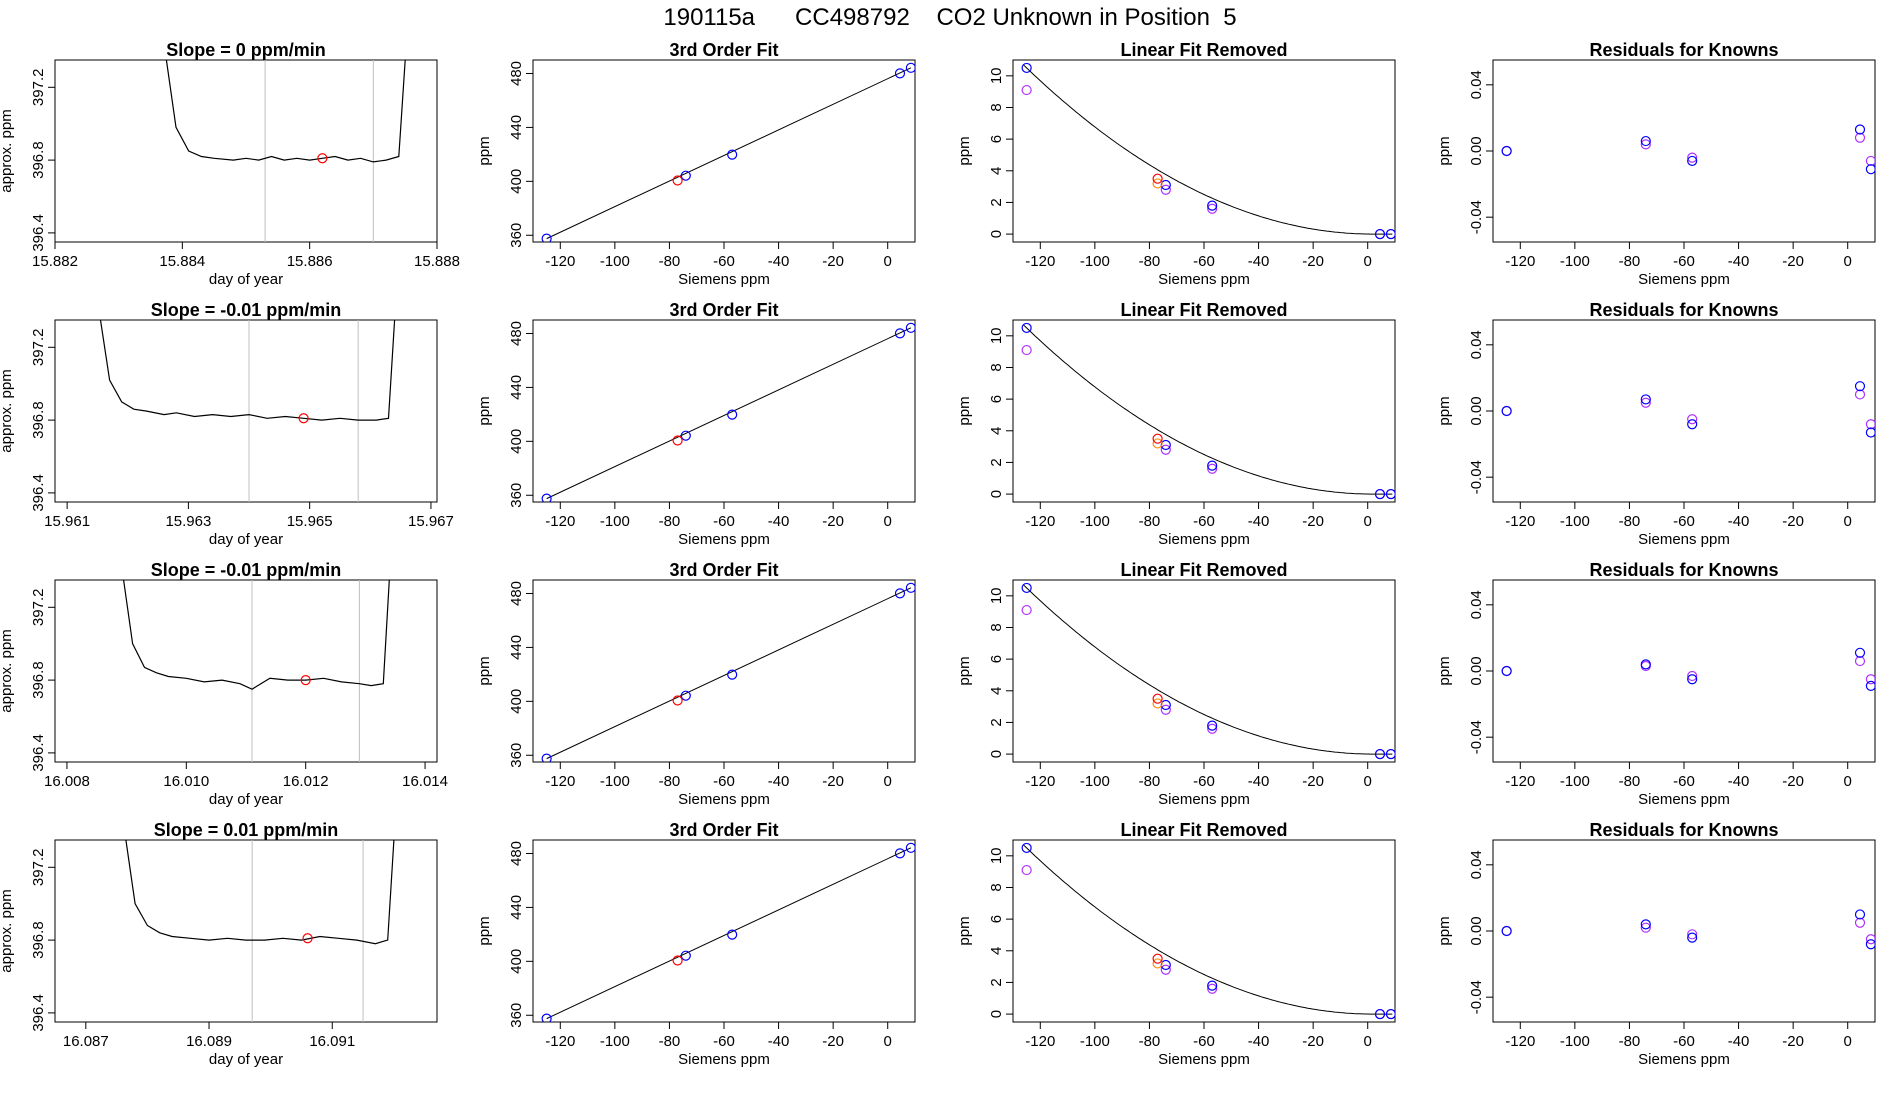  Describe the element at coordinates (1203, 310) in the screenshot. I see `chart-title: Linear Fit Removed` at that location.